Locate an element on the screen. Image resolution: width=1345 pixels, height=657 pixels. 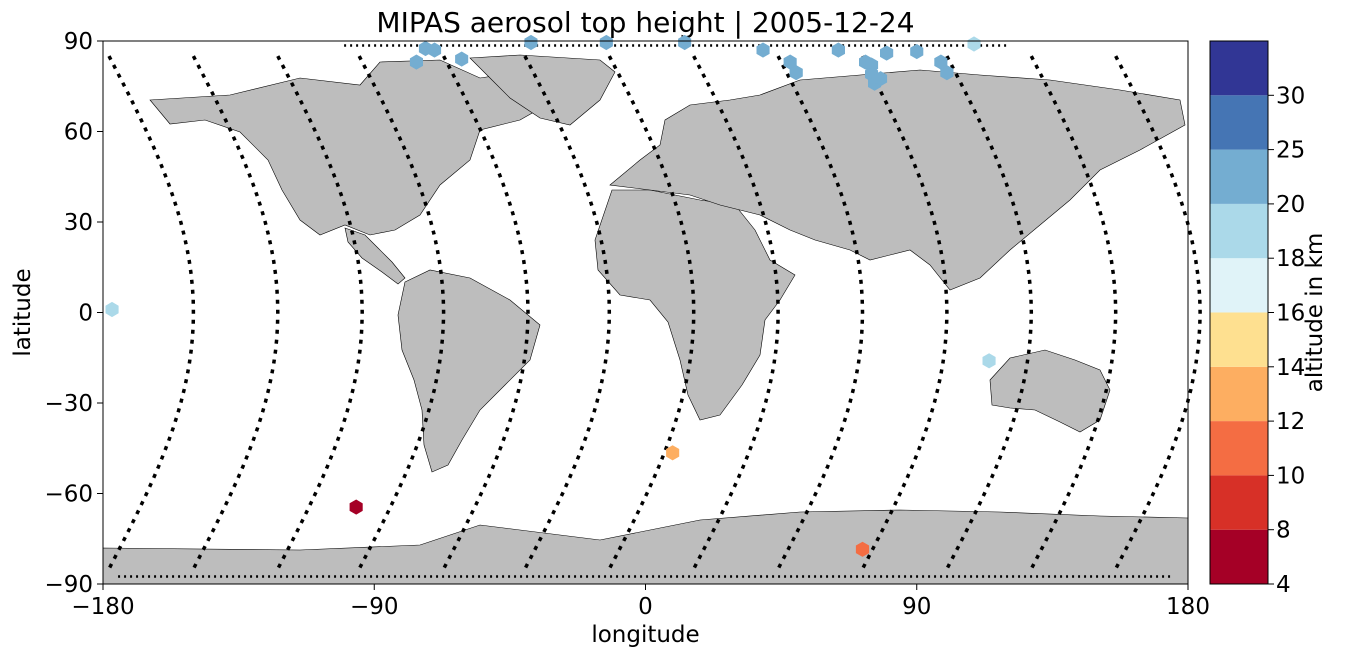
y-tick-label: 0 is located at coordinates (85, 314).